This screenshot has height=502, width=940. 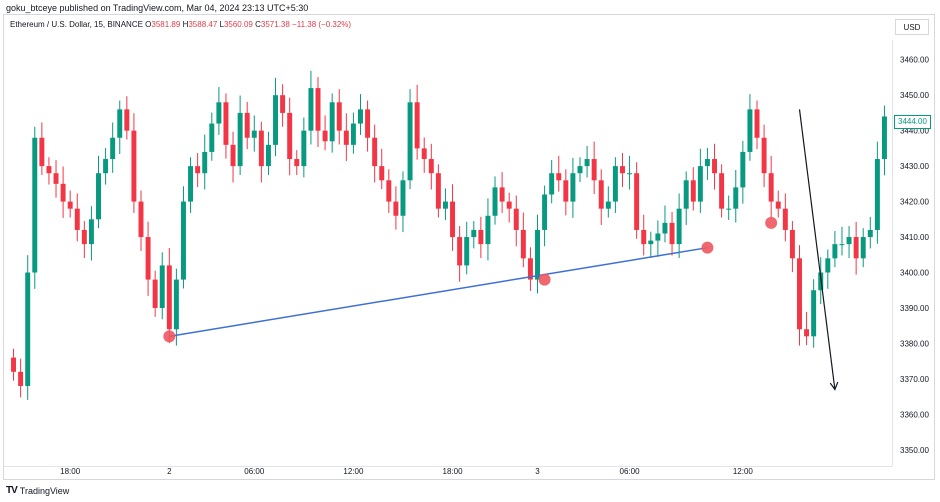 What do you see at coordinates (914, 95) in the screenshot?
I see `y-tick-label: 3450.00` at bounding box center [914, 95].